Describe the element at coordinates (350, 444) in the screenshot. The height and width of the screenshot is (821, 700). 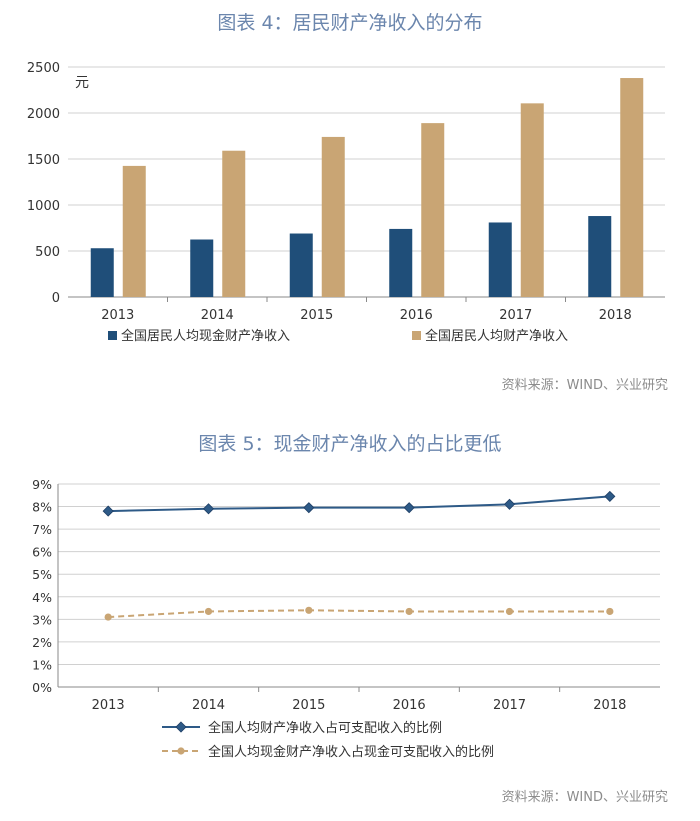
I see `chart2-title: 图表 5：现金财产净收入的占比更低` at that location.